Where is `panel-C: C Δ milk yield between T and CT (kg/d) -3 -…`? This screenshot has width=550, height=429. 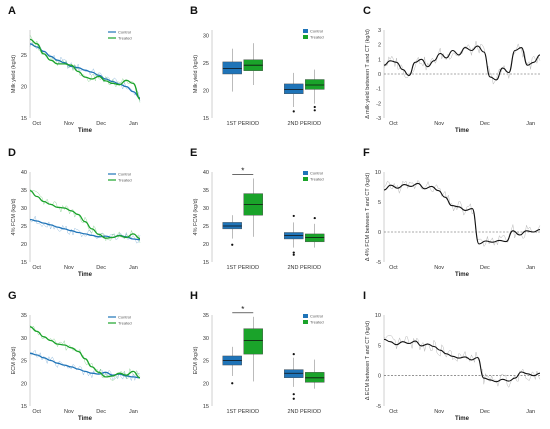
panel-C: C Δ milk yield between T and CT (kg/d) -3 -… is located at coordinates (452, 69).